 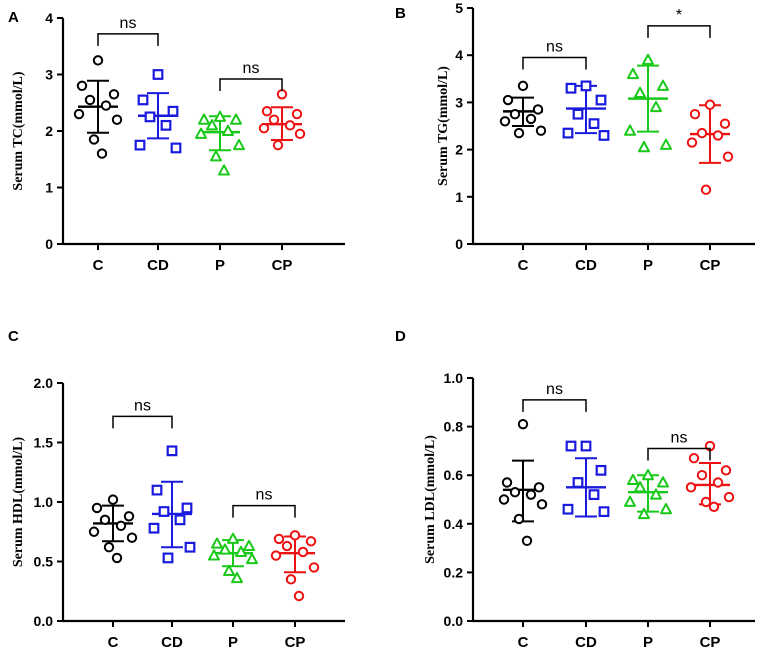 I want to click on y-tick-label: 1.0, so click(x=454, y=378).